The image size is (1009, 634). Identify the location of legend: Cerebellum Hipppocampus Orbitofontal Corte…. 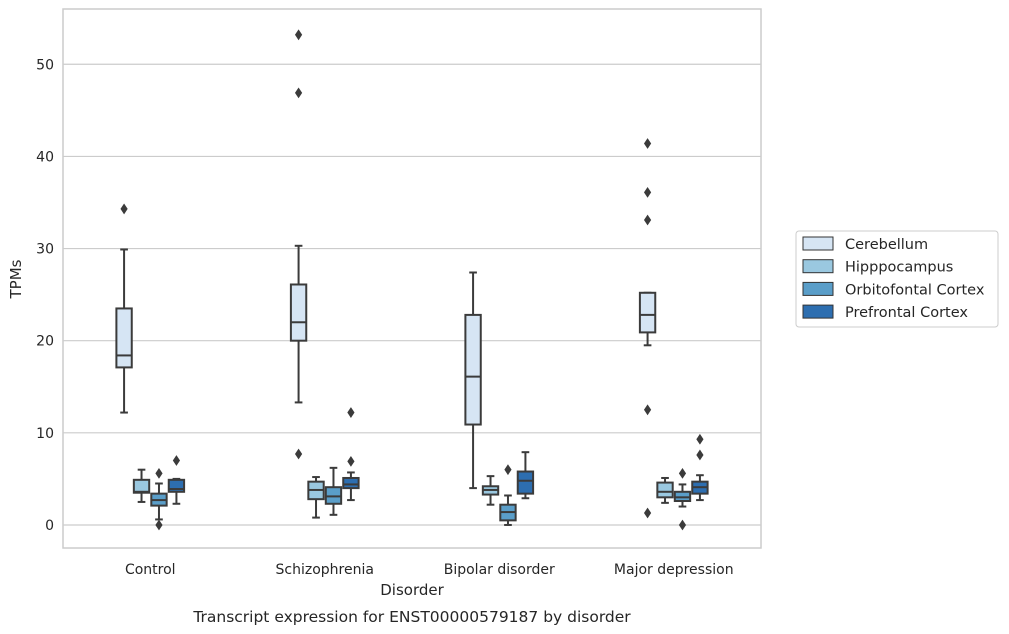
(897, 279).